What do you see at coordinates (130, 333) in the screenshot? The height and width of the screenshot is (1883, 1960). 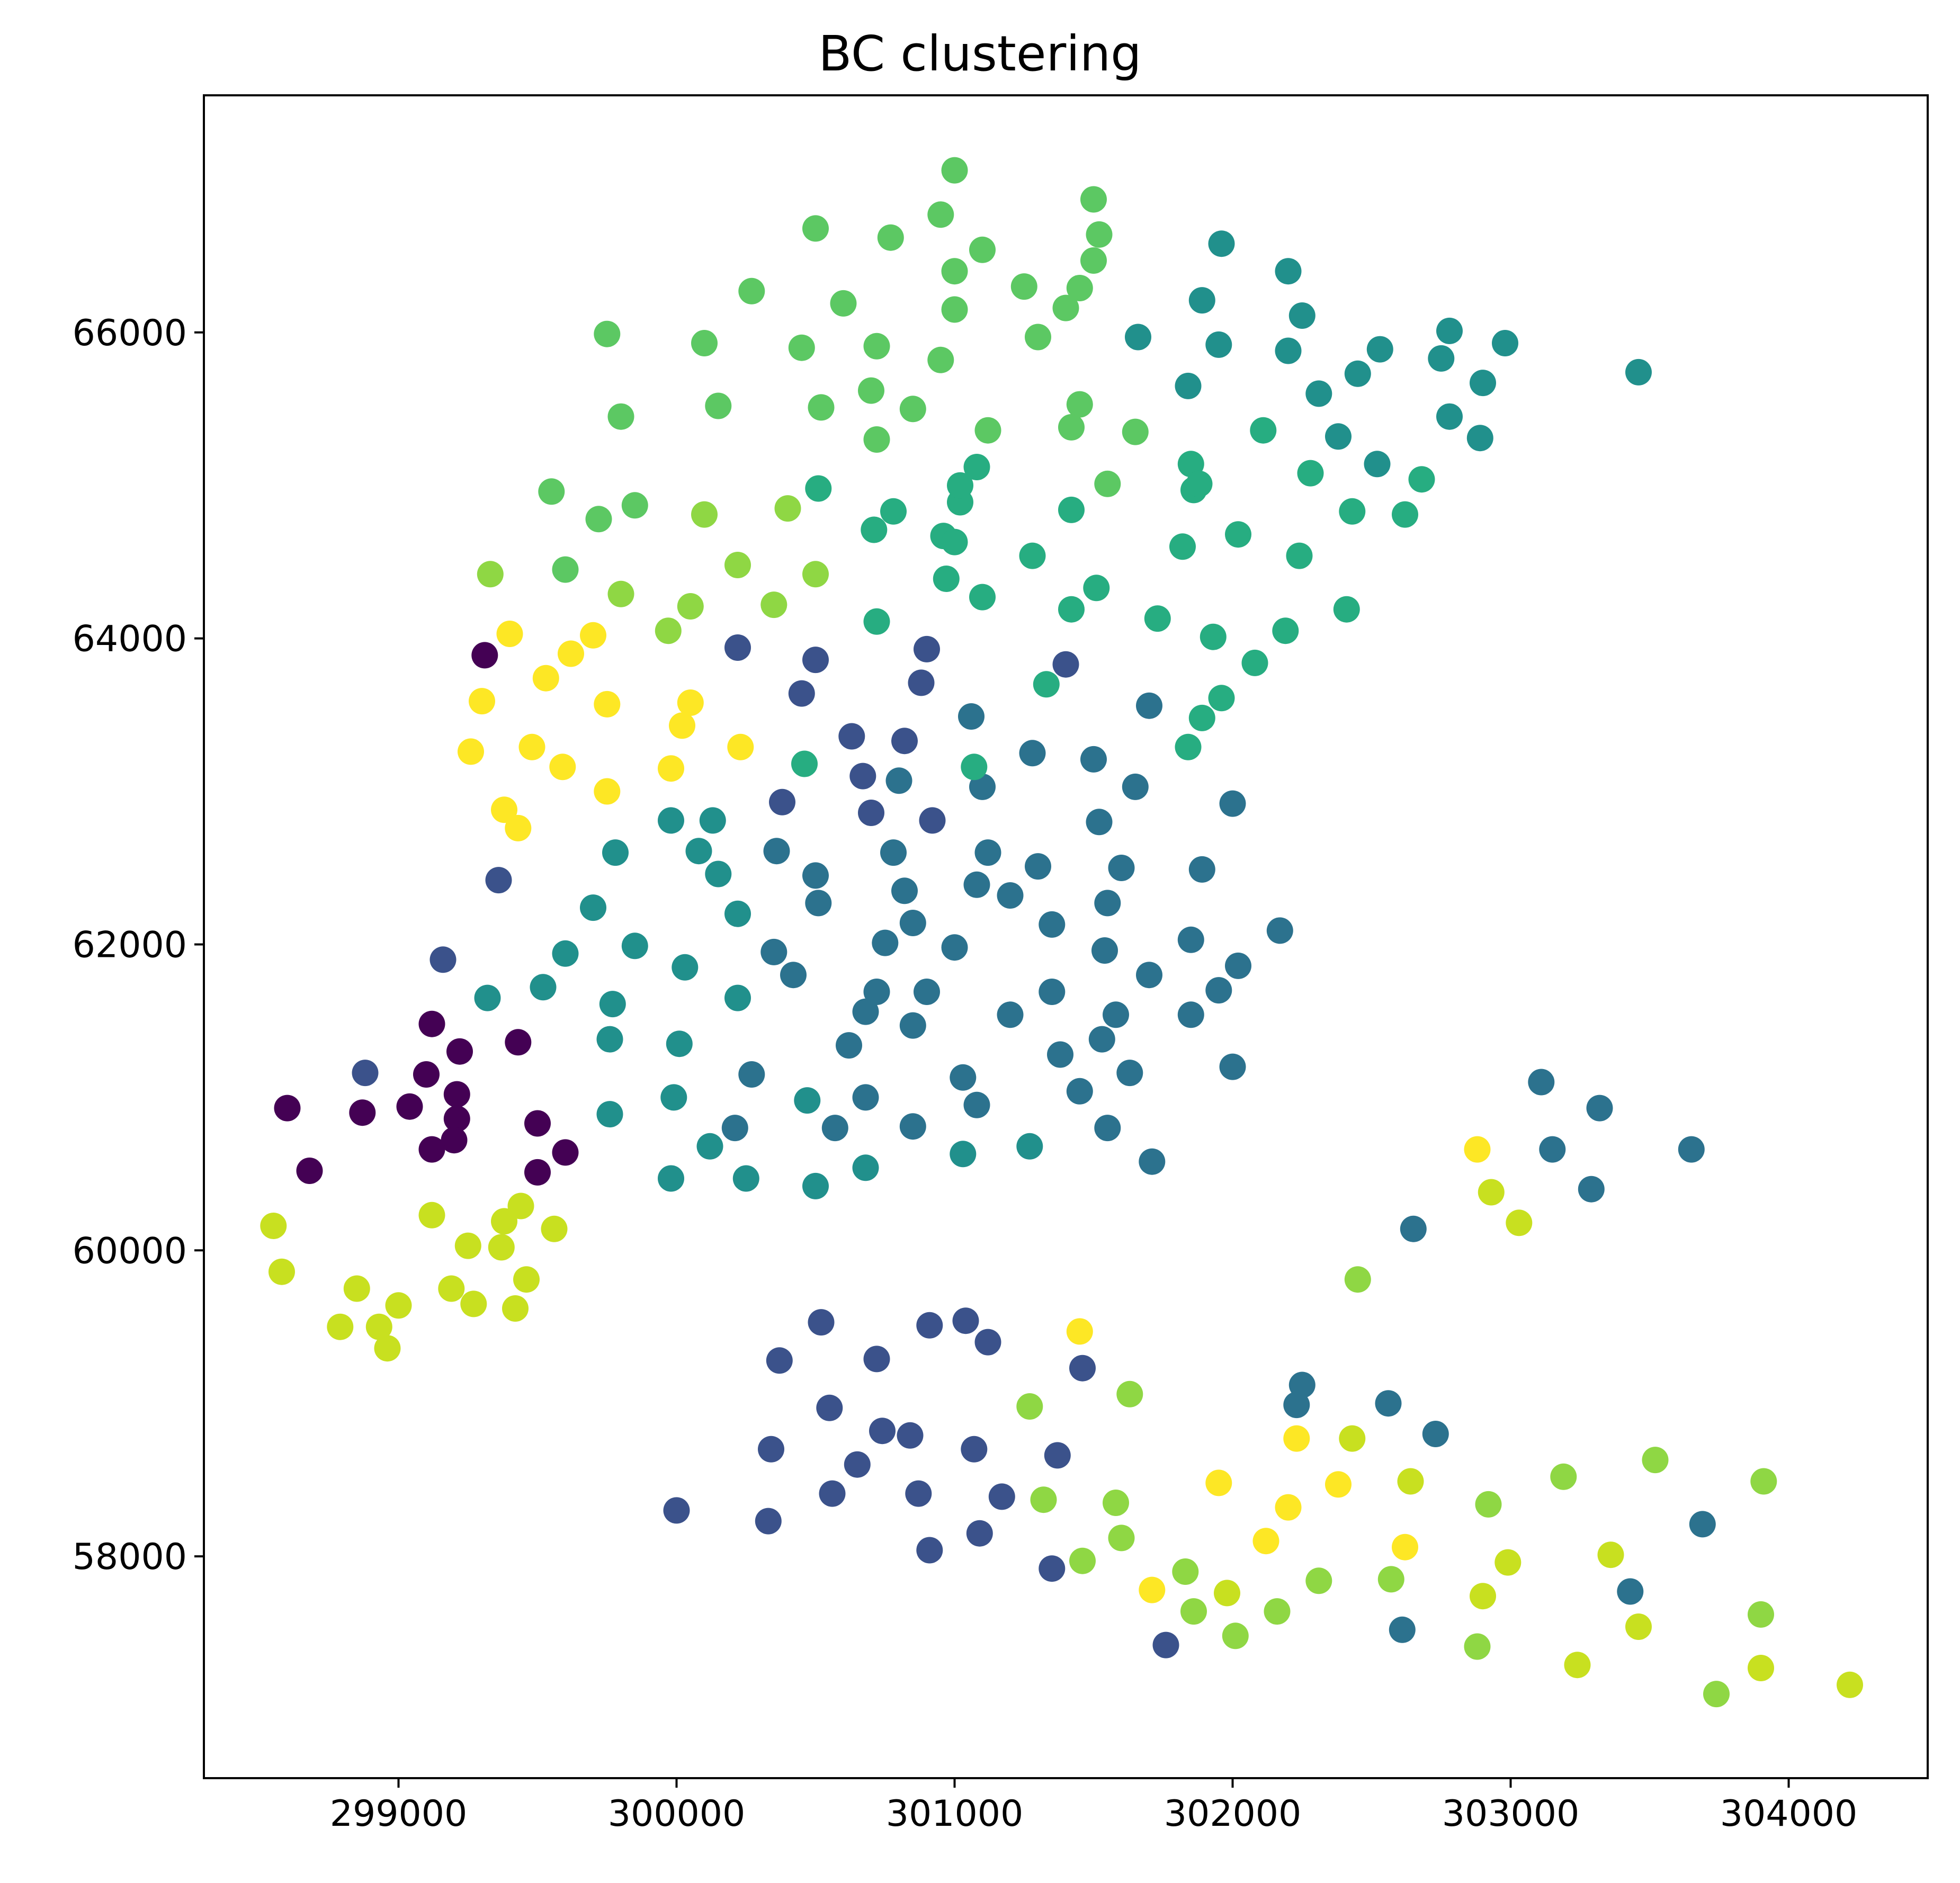 I see `y-tick-label: 66000` at bounding box center [130, 333].